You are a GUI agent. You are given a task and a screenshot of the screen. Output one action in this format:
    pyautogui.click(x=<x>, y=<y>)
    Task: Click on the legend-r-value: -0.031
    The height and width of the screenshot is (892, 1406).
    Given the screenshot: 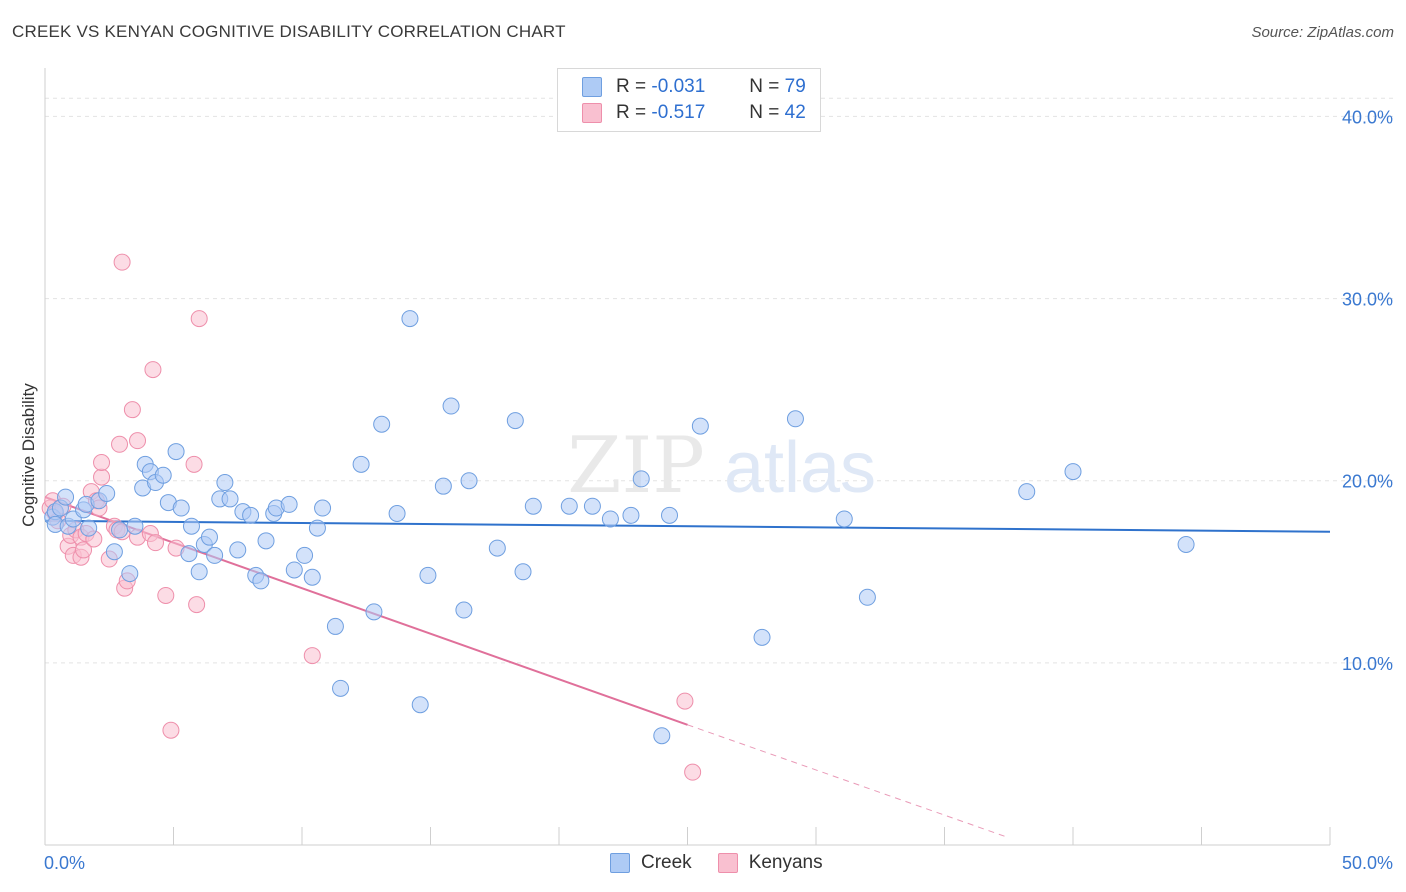 What is the action you would take?
    pyautogui.click(x=678, y=86)
    